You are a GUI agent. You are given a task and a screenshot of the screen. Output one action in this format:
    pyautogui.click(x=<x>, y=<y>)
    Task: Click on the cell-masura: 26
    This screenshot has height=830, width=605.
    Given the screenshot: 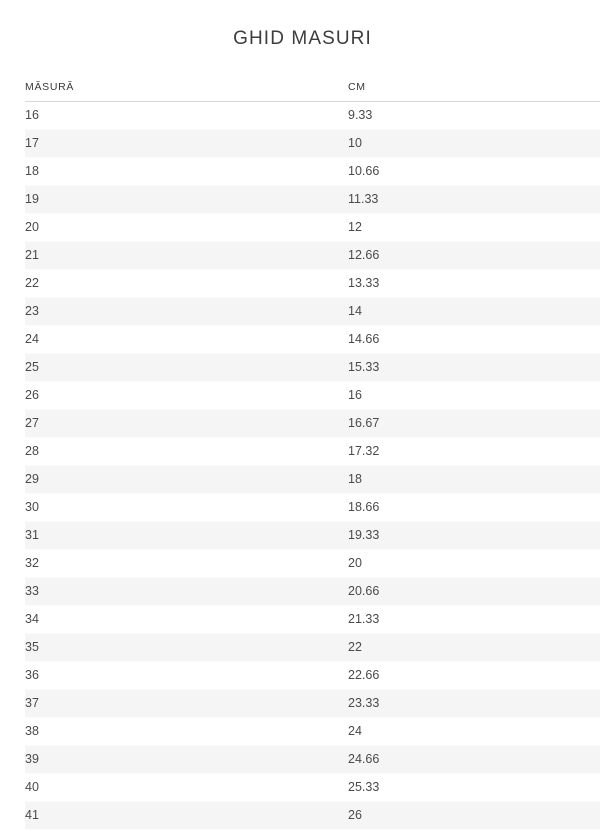 What is the action you would take?
    pyautogui.click(x=186, y=395)
    